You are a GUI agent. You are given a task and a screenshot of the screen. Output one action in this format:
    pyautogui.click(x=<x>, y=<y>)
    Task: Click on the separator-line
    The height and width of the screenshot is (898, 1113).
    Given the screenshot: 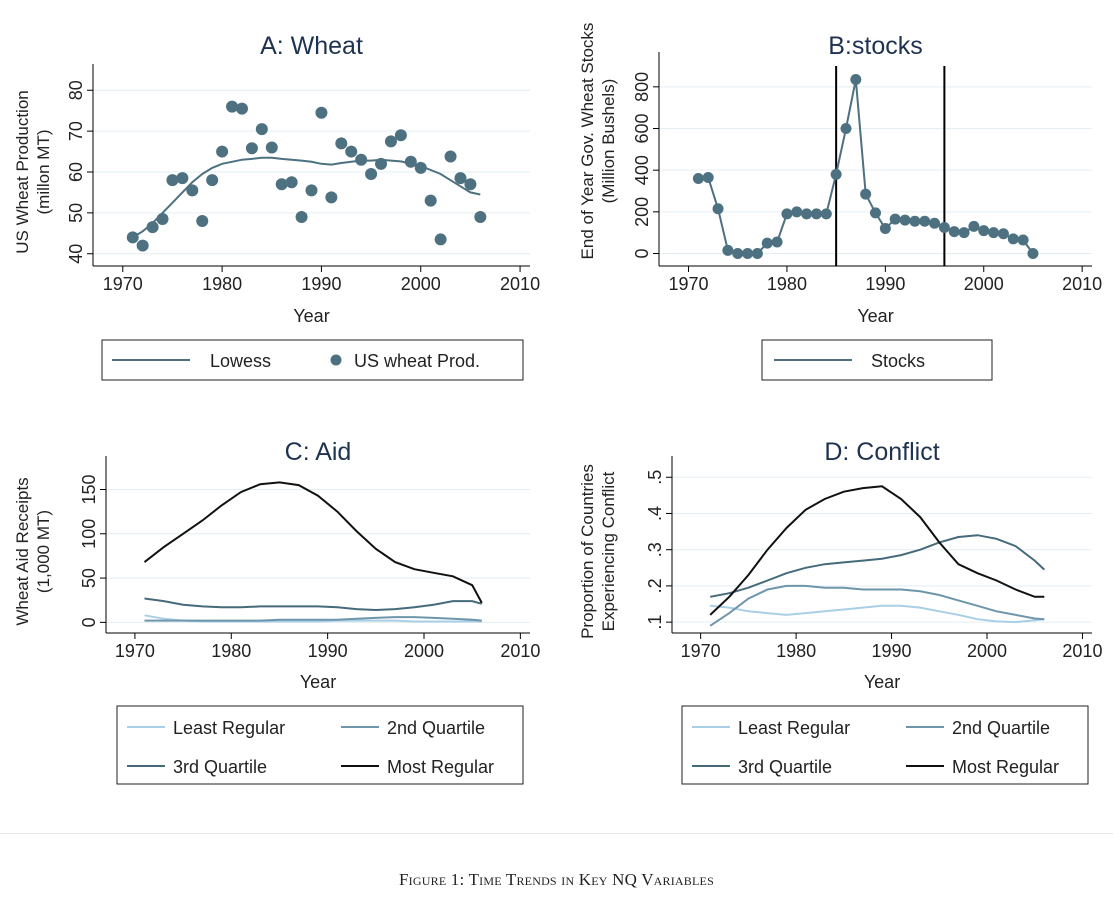 What is the action you would take?
    pyautogui.click(x=556, y=833)
    